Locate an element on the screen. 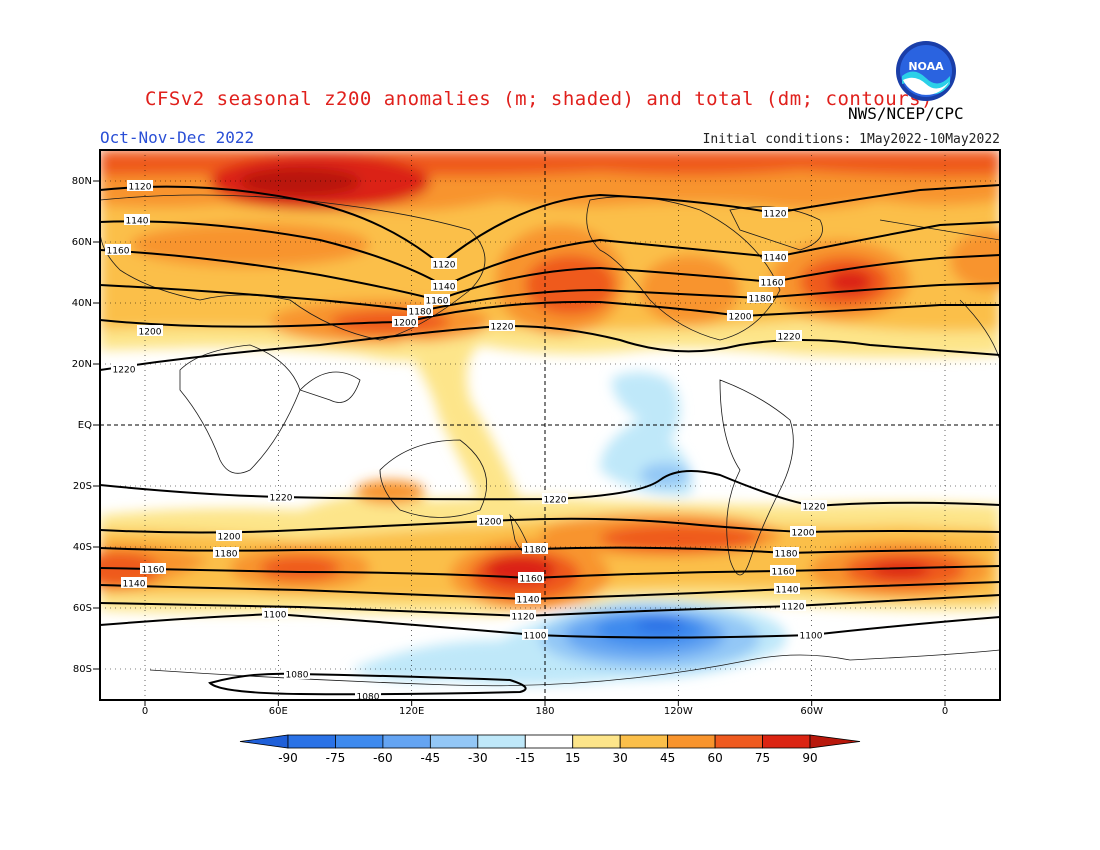  colorbar-label: 30 is located at coordinates (620, 758).